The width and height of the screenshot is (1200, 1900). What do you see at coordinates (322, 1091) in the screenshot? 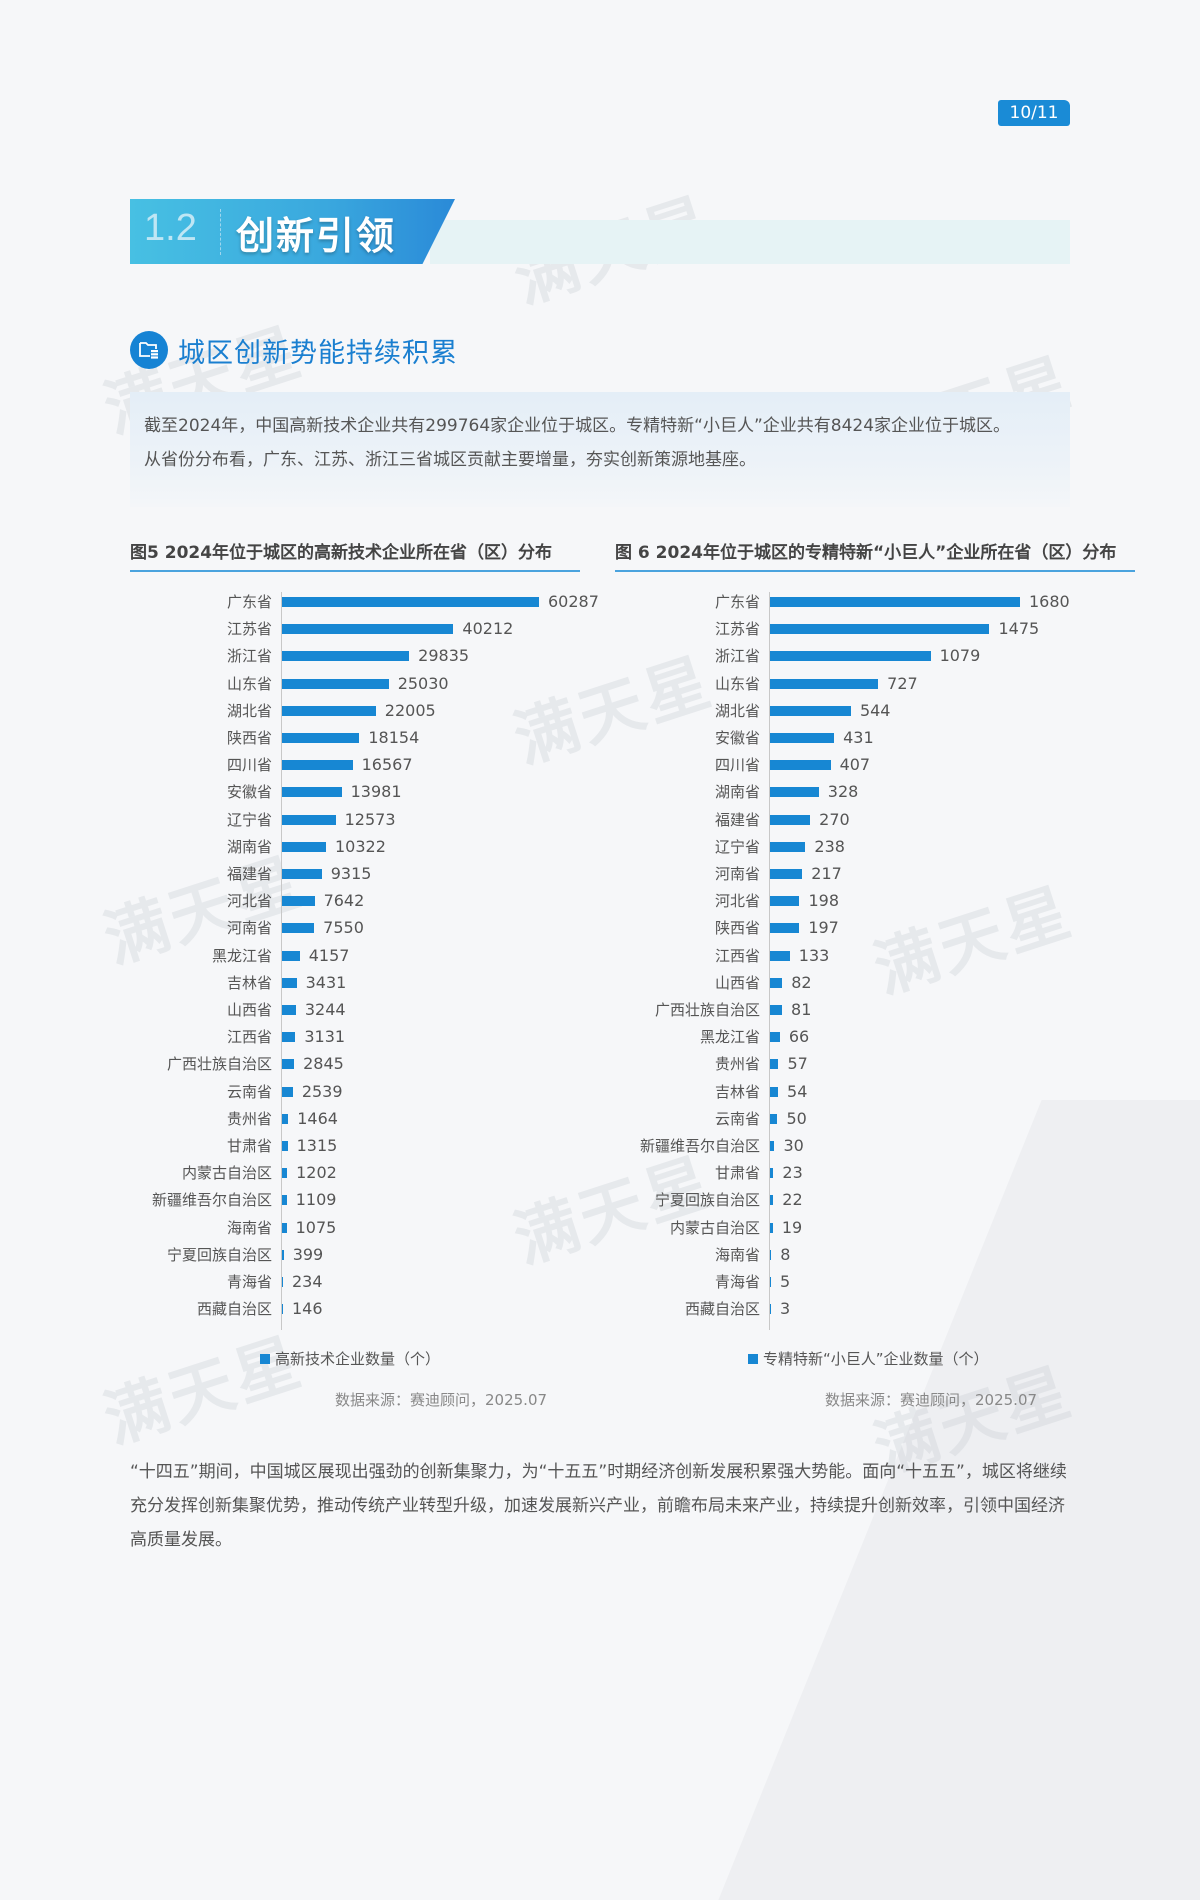
I see `bar-value-label: 2539` at bounding box center [322, 1091].